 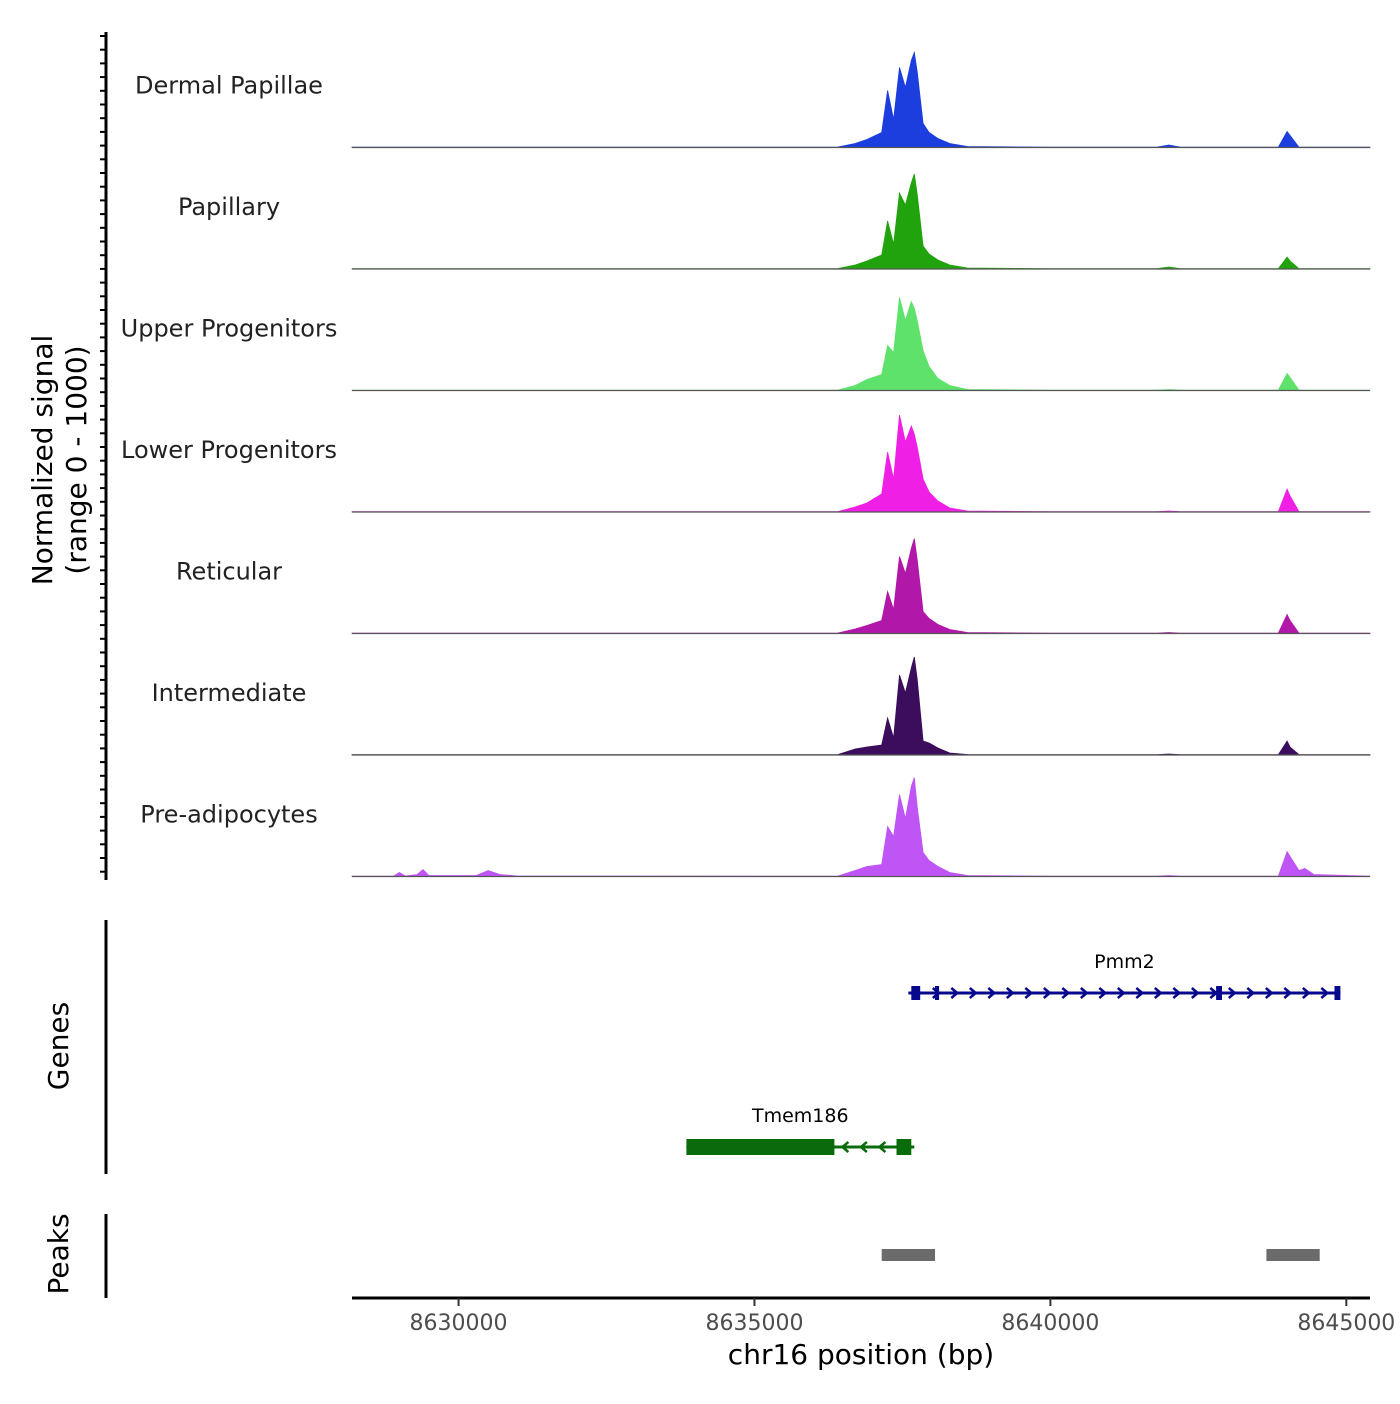 I want to click on x-tick-label: 8635000, so click(x=754, y=1323).